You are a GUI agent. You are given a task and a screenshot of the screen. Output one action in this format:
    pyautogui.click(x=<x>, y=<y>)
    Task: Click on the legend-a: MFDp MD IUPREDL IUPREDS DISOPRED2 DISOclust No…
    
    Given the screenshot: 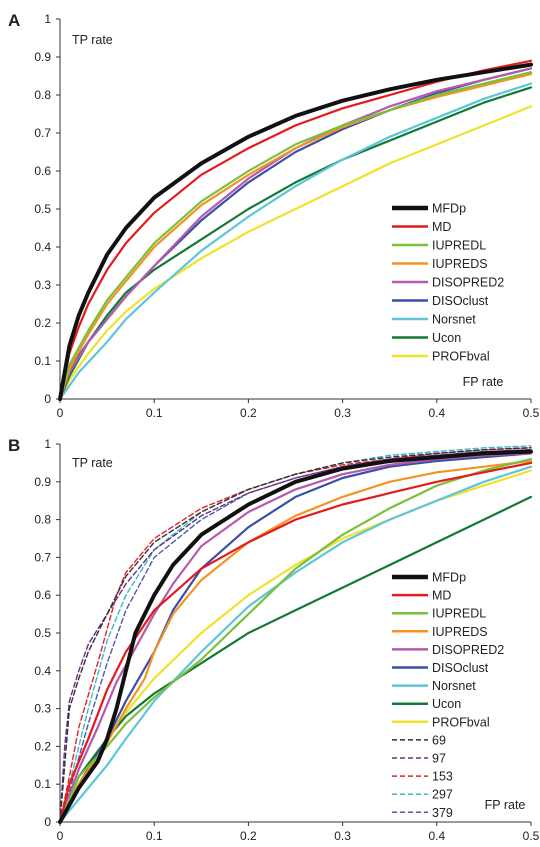 What is the action you would take?
    pyautogui.click(x=448, y=283)
    